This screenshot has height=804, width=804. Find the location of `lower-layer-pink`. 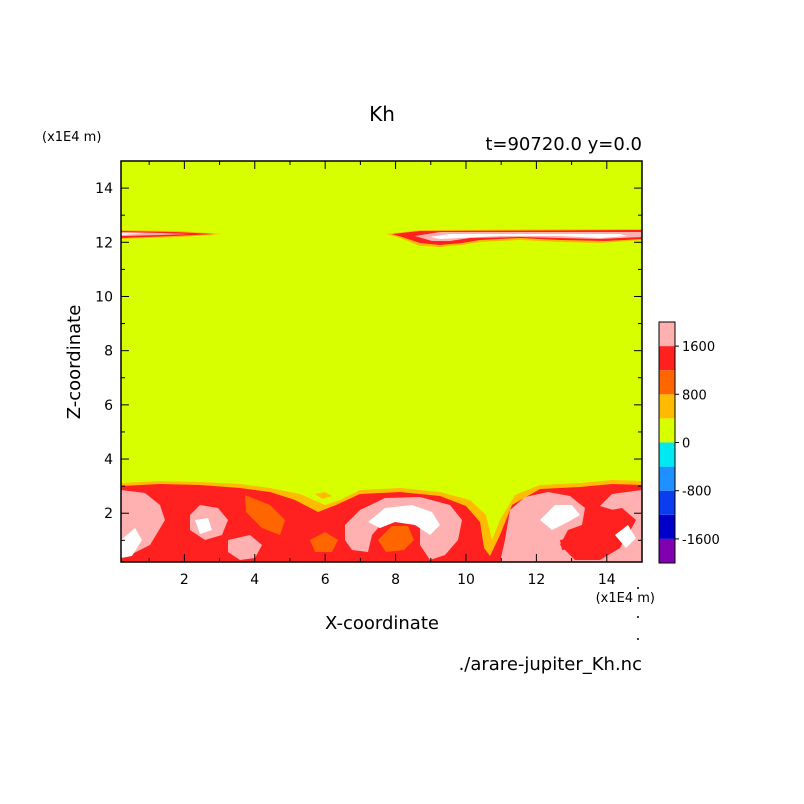

lower-layer-pink is located at coordinates (381, 526).